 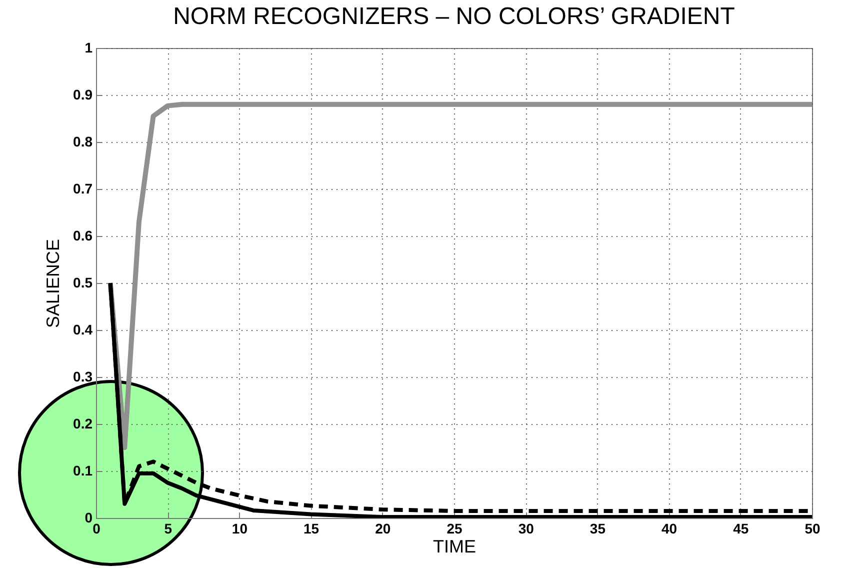 I want to click on x-axis-title: TIME, so click(x=454, y=546).